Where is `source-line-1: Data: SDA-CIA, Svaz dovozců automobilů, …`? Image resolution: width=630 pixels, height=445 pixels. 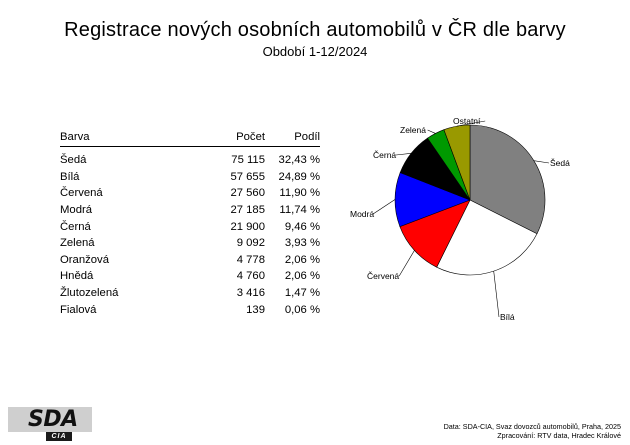
source-line-1: Data: SDA-CIA, Svaz dovozců automobilů, … is located at coordinates (532, 426).